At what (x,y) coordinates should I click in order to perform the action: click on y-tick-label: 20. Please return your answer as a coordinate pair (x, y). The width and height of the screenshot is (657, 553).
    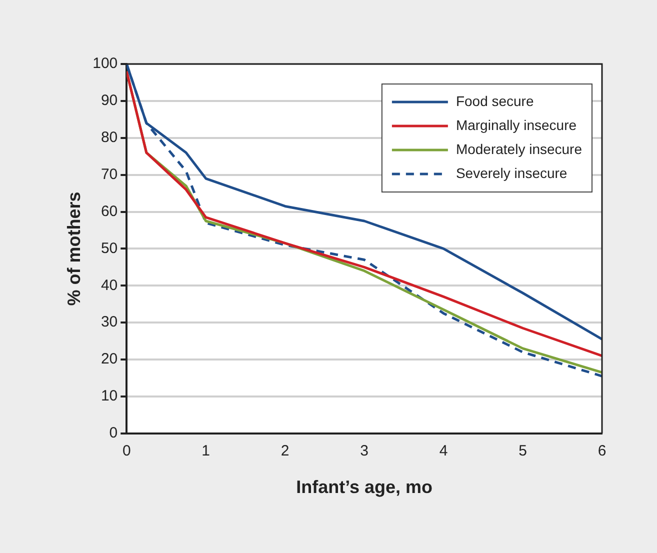
    Looking at the image, I should click on (109, 359).